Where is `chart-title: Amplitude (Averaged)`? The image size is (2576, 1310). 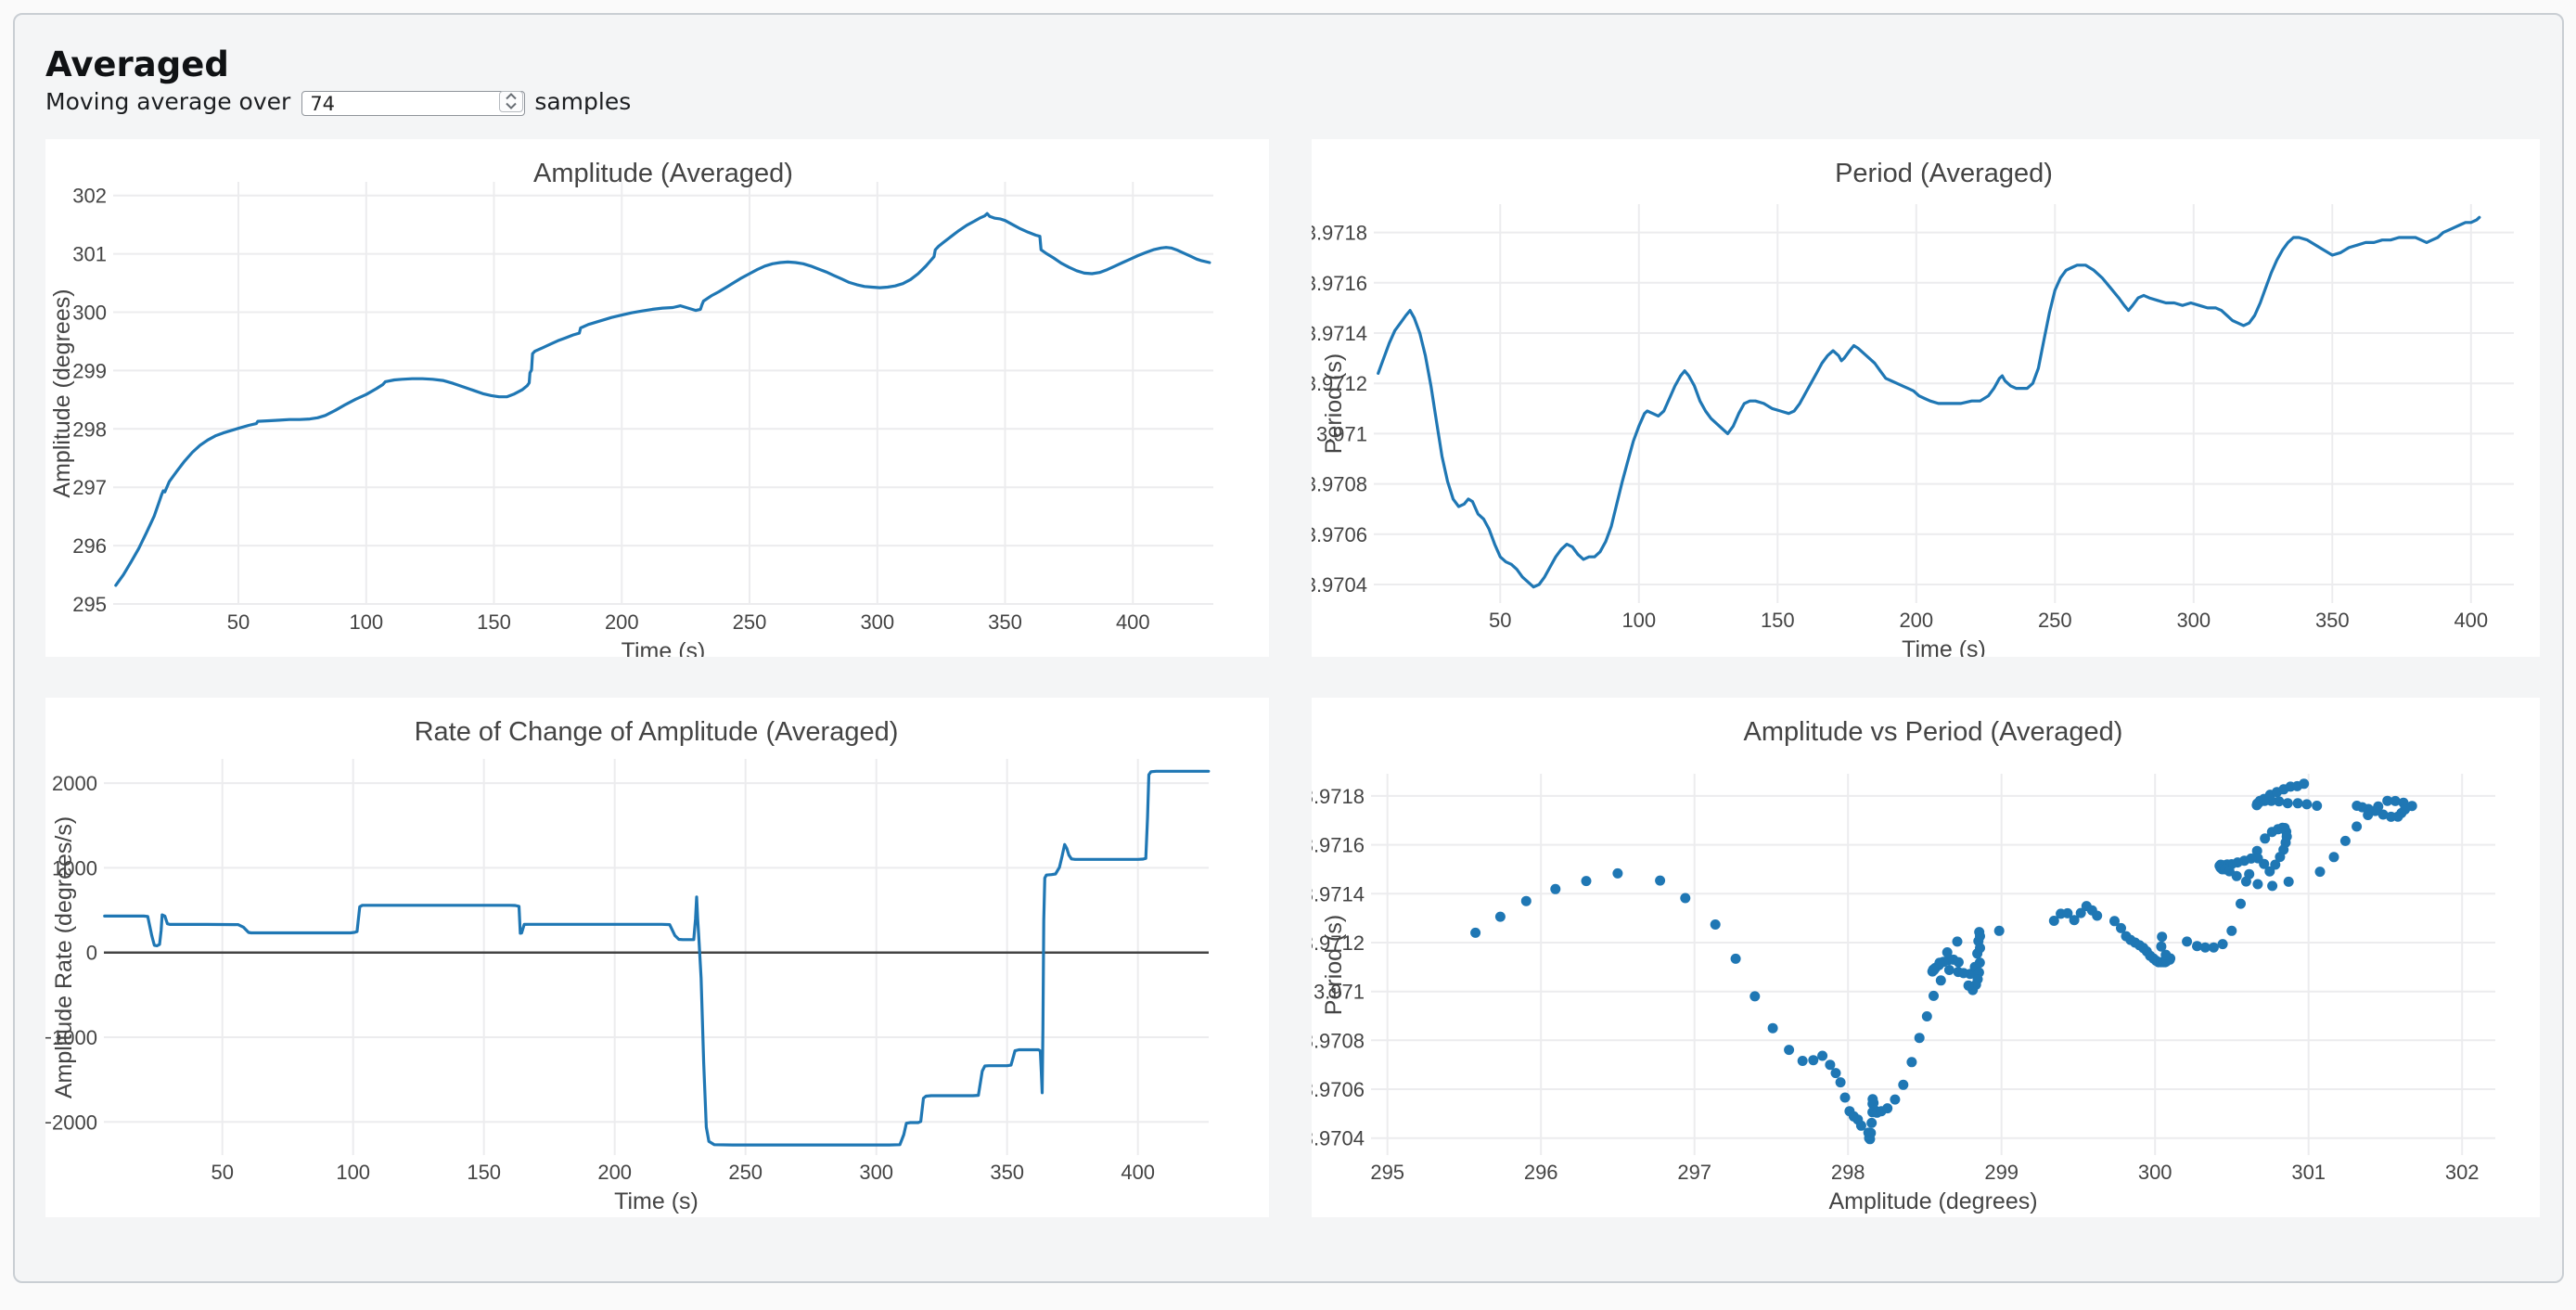
chart-title: Amplitude (Averaged) is located at coordinates (663, 173).